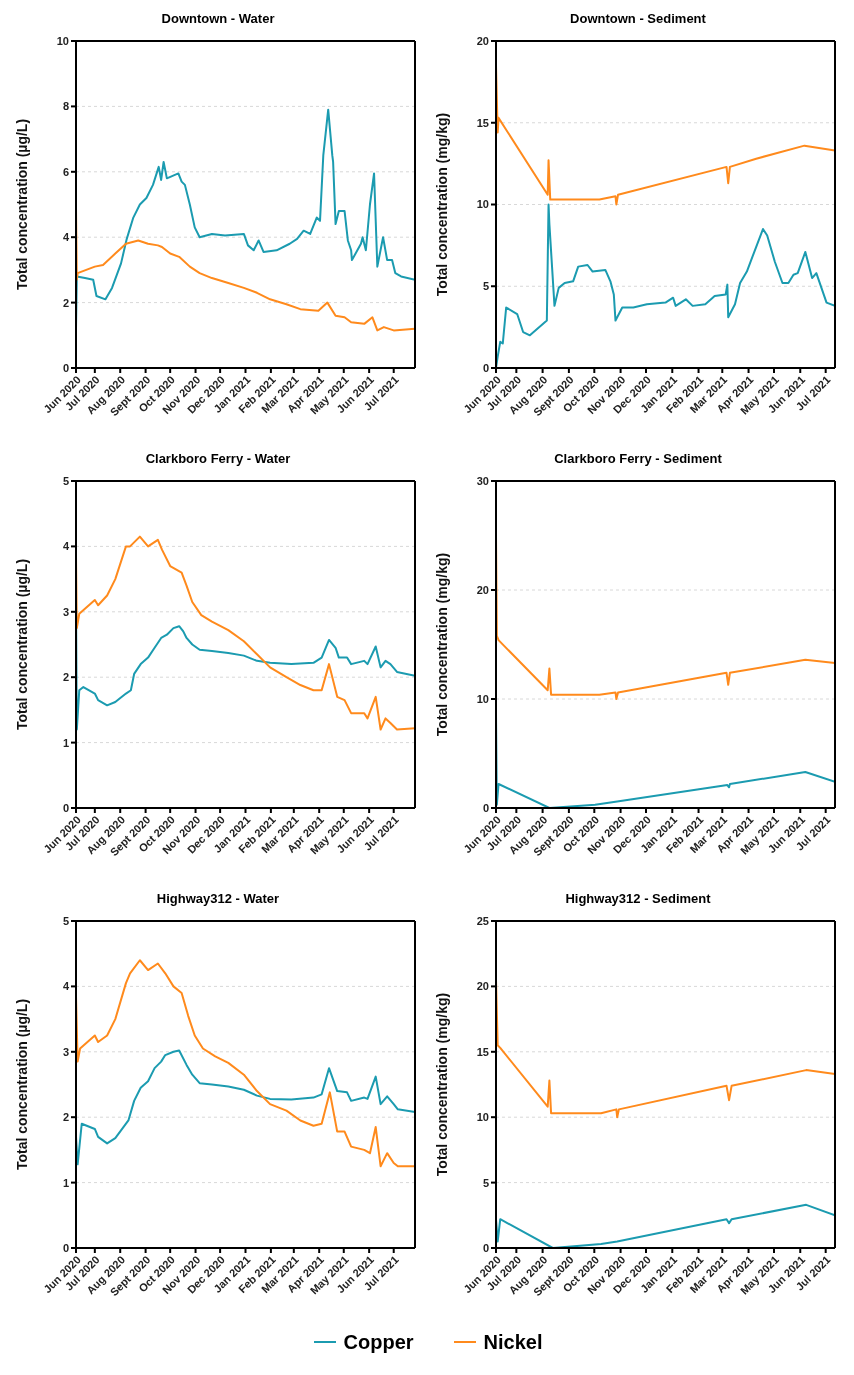  What do you see at coordinates (65, 171) in the screenshot?
I see `y-tick-label: 6` at bounding box center [65, 171].